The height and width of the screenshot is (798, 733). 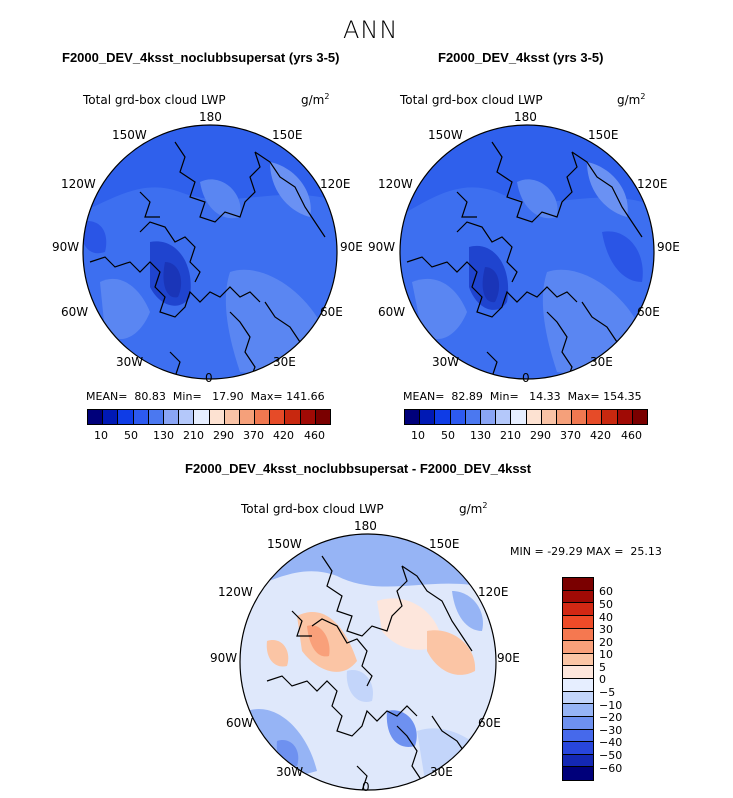 What do you see at coordinates (606, 629) in the screenshot?
I see `diff-colorbar-label: 30` at bounding box center [606, 629].